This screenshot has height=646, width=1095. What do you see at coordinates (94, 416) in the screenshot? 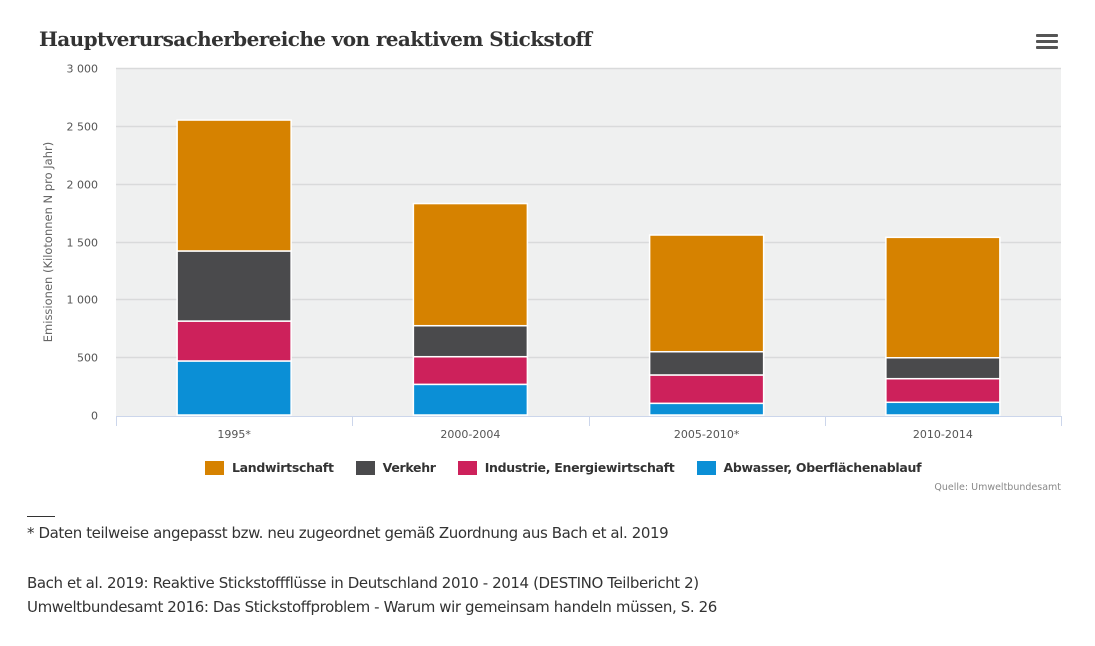
I see `y-tick-label: 0` at bounding box center [94, 416].